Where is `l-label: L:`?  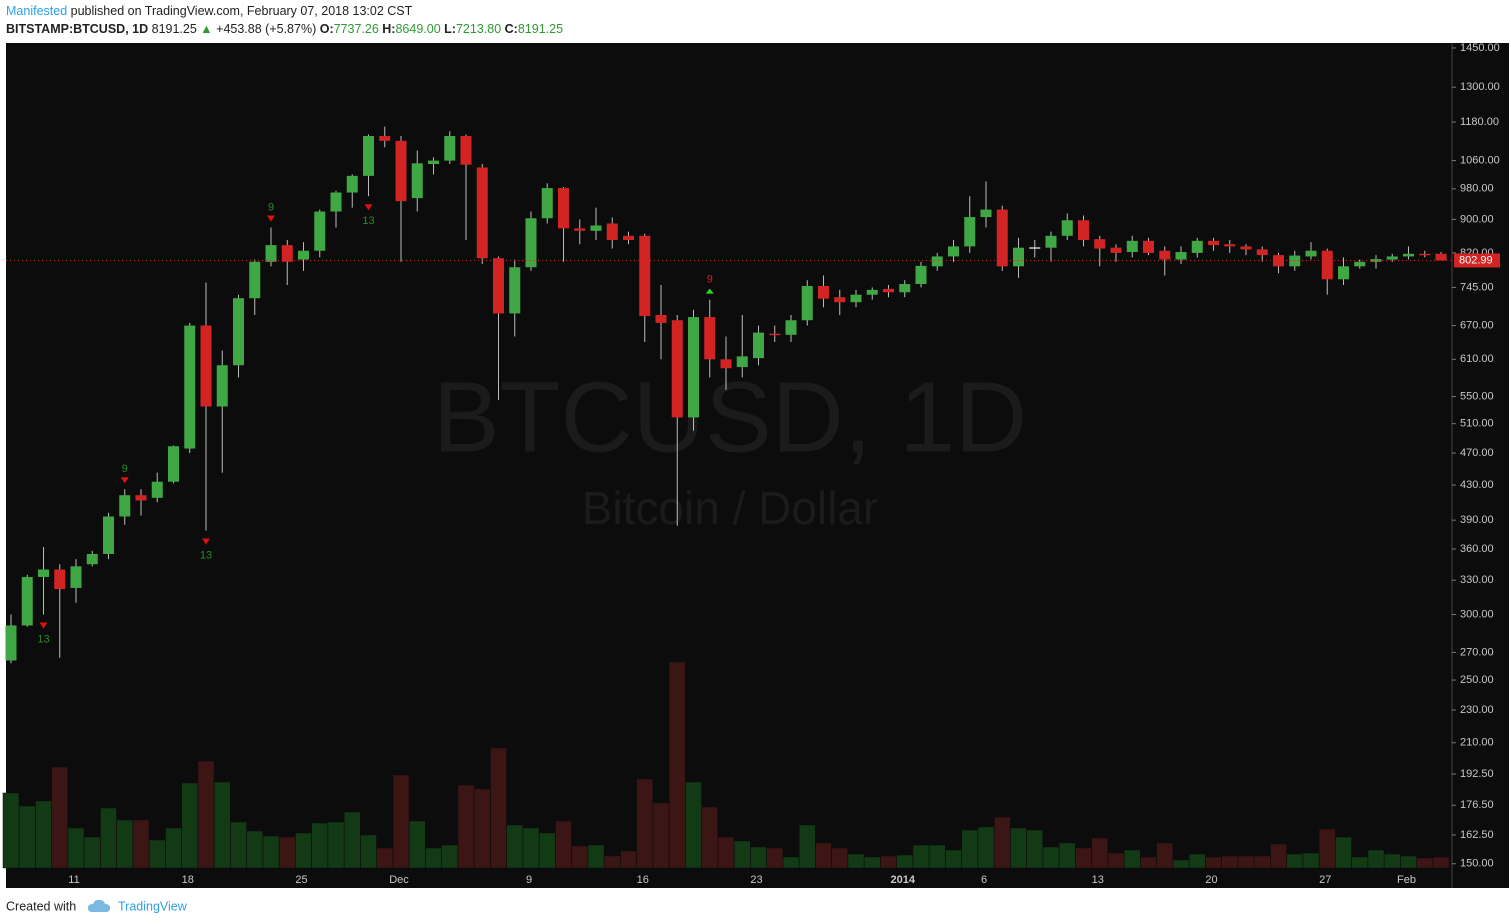 l-label: L: is located at coordinates (450, 29).